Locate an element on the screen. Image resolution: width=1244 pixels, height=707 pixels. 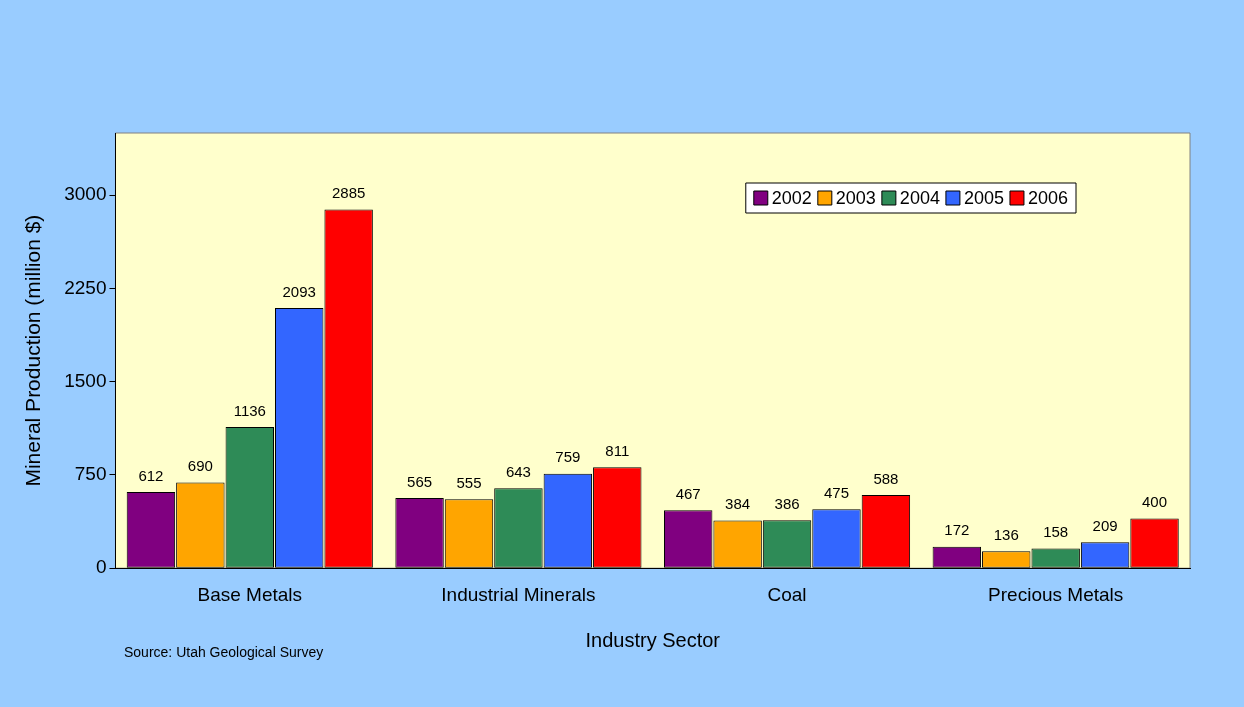
data-label: 467 is located at coordinates (688, 493).